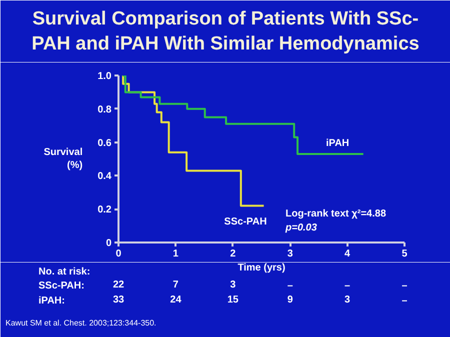  What do you see at coordinates (105, 76) in the screenshot?
I see `y-tick-label: 1.0` at bounding box center [105, 76].